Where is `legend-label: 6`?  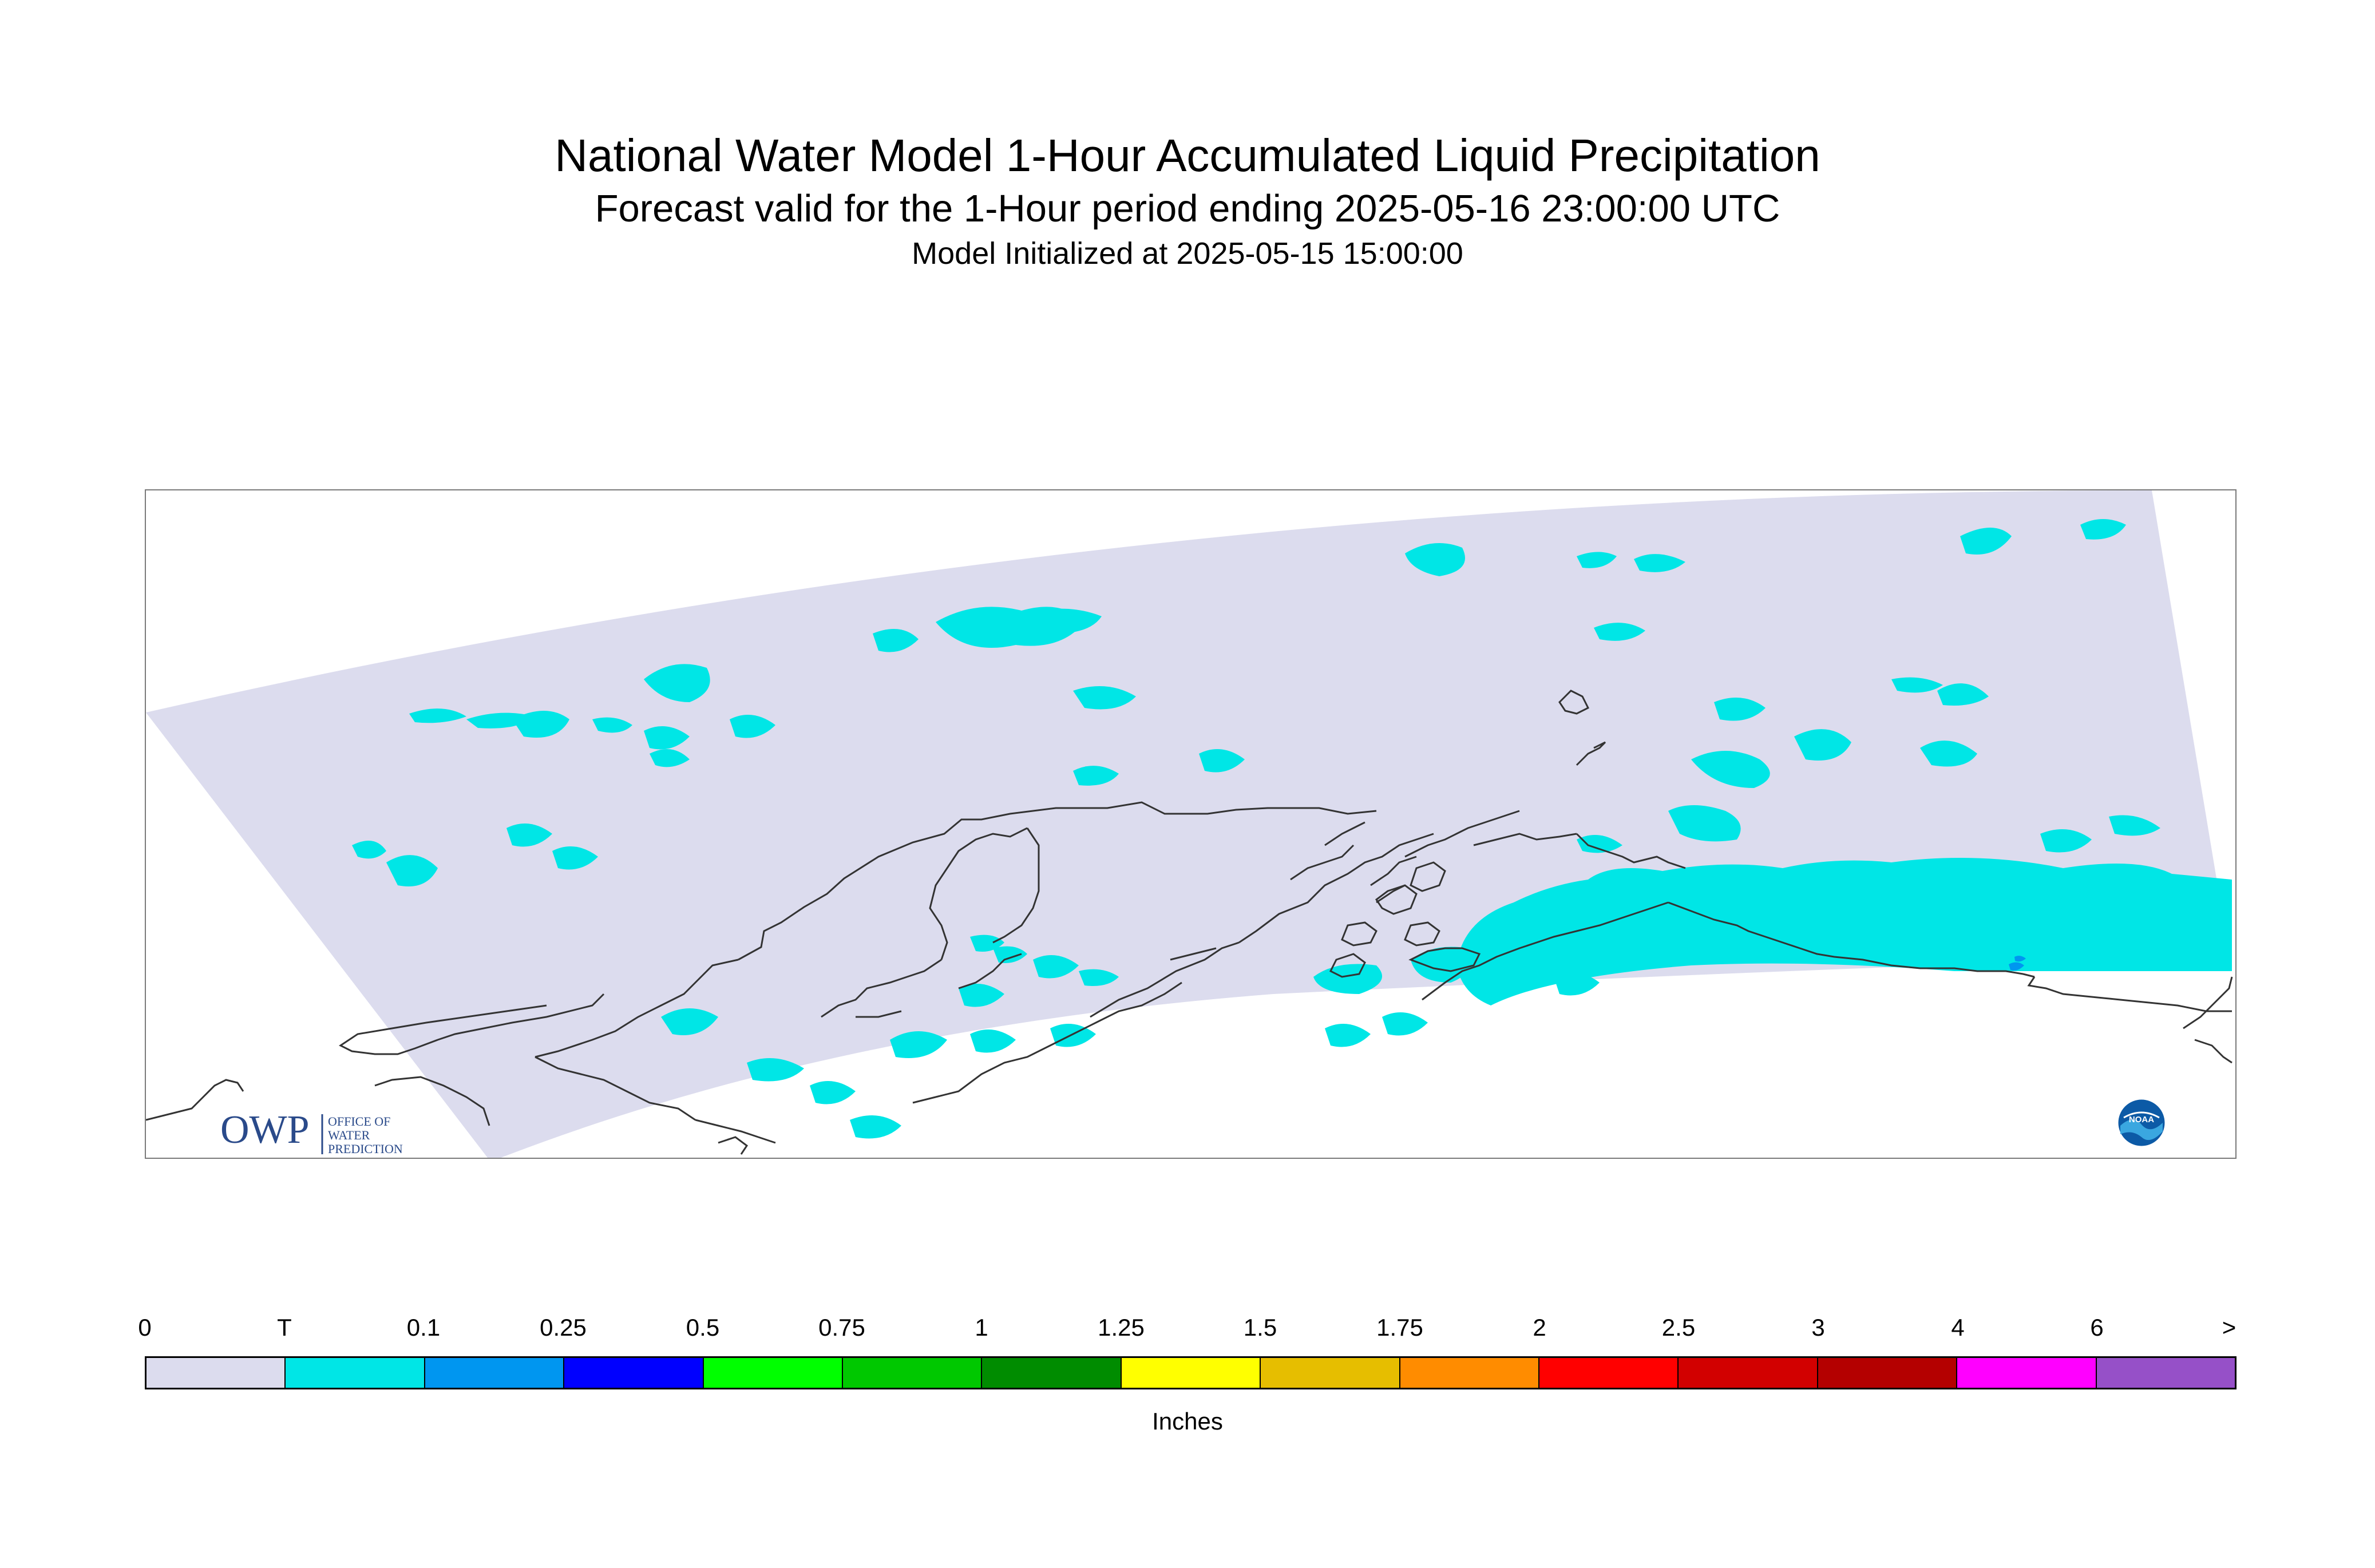
legend-label: 6 is located at coordinates (2097, 1327).